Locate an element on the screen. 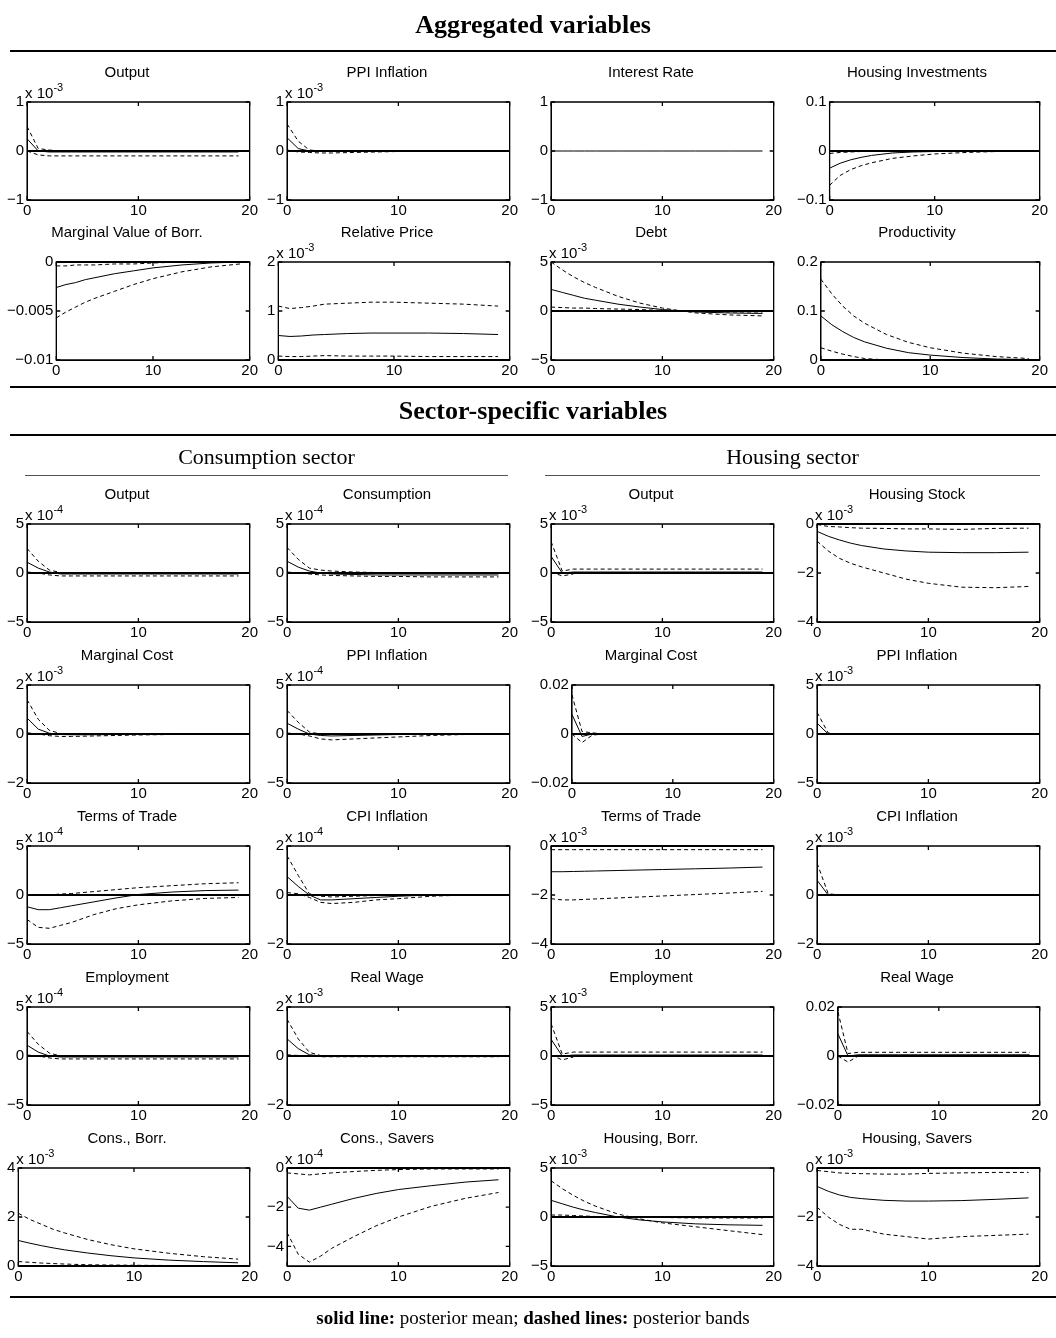 The height and width of the screenshot is (1338, 1056). y-tick-label: −0.02 is located at coordinates (549, 782).